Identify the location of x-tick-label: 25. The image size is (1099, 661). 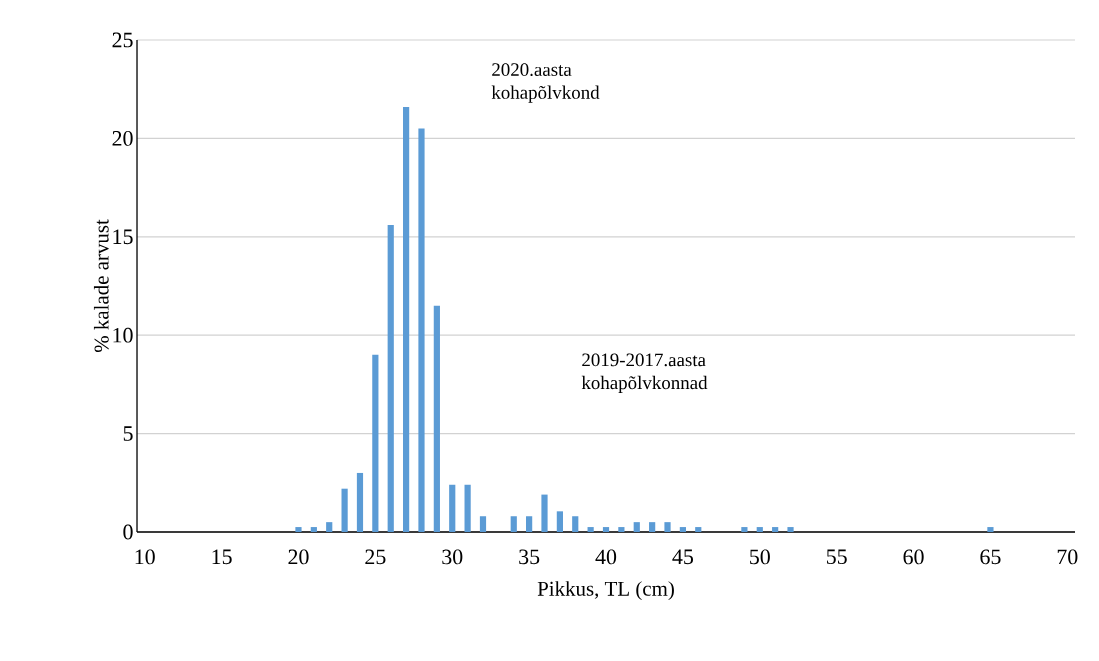
(375, 557).